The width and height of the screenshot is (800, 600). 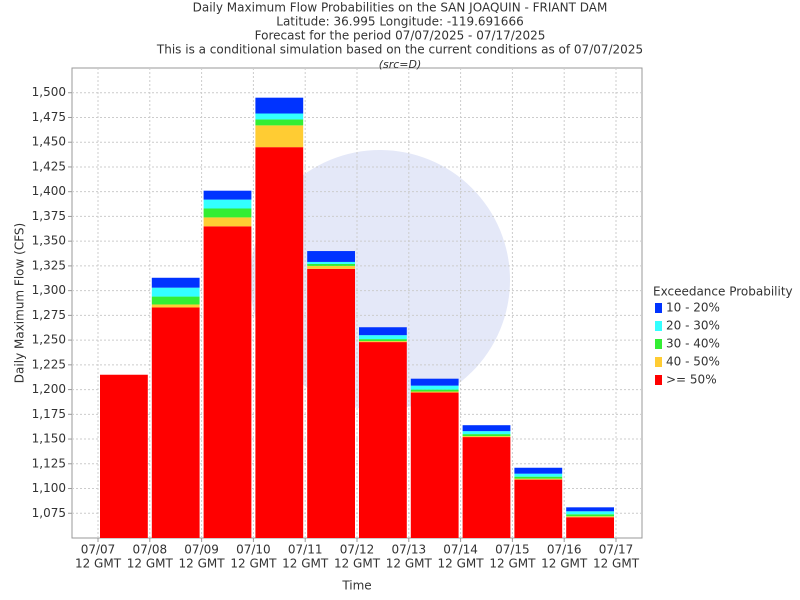 I want to click on x-tick-label: 07/10, so click(x=253, y=550).